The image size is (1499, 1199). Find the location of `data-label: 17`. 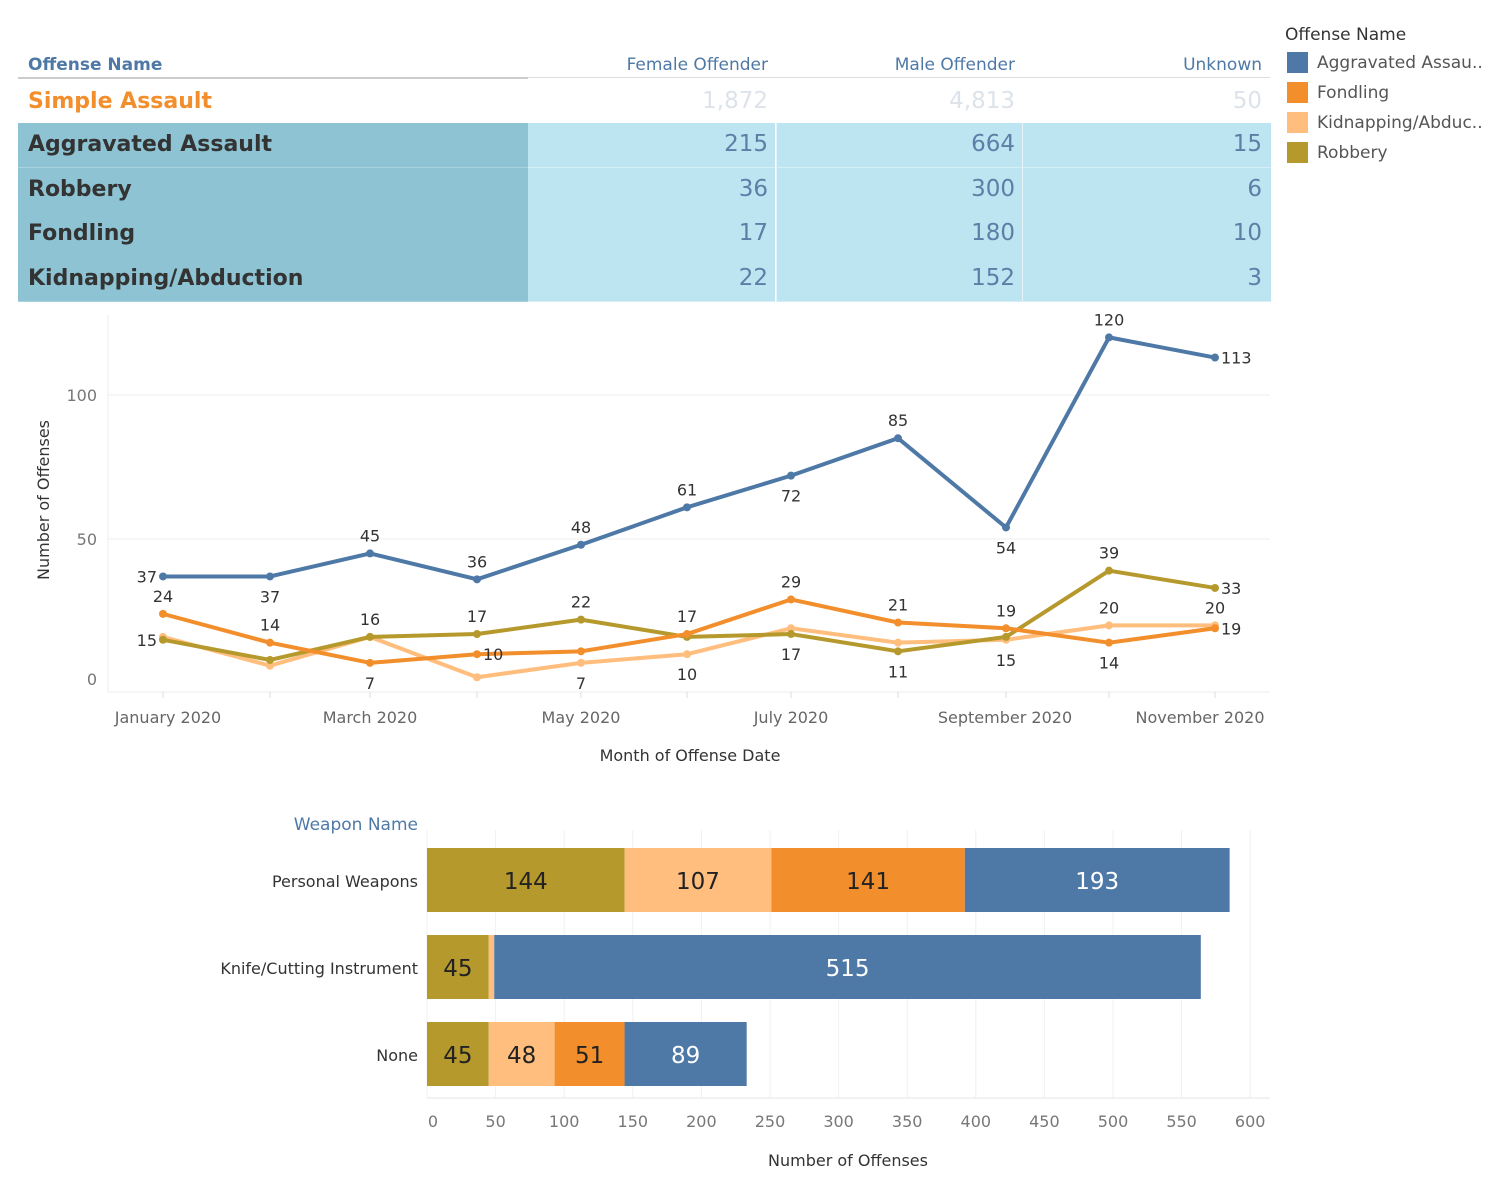

data-label: 17 is located at coordinates (687, 616).